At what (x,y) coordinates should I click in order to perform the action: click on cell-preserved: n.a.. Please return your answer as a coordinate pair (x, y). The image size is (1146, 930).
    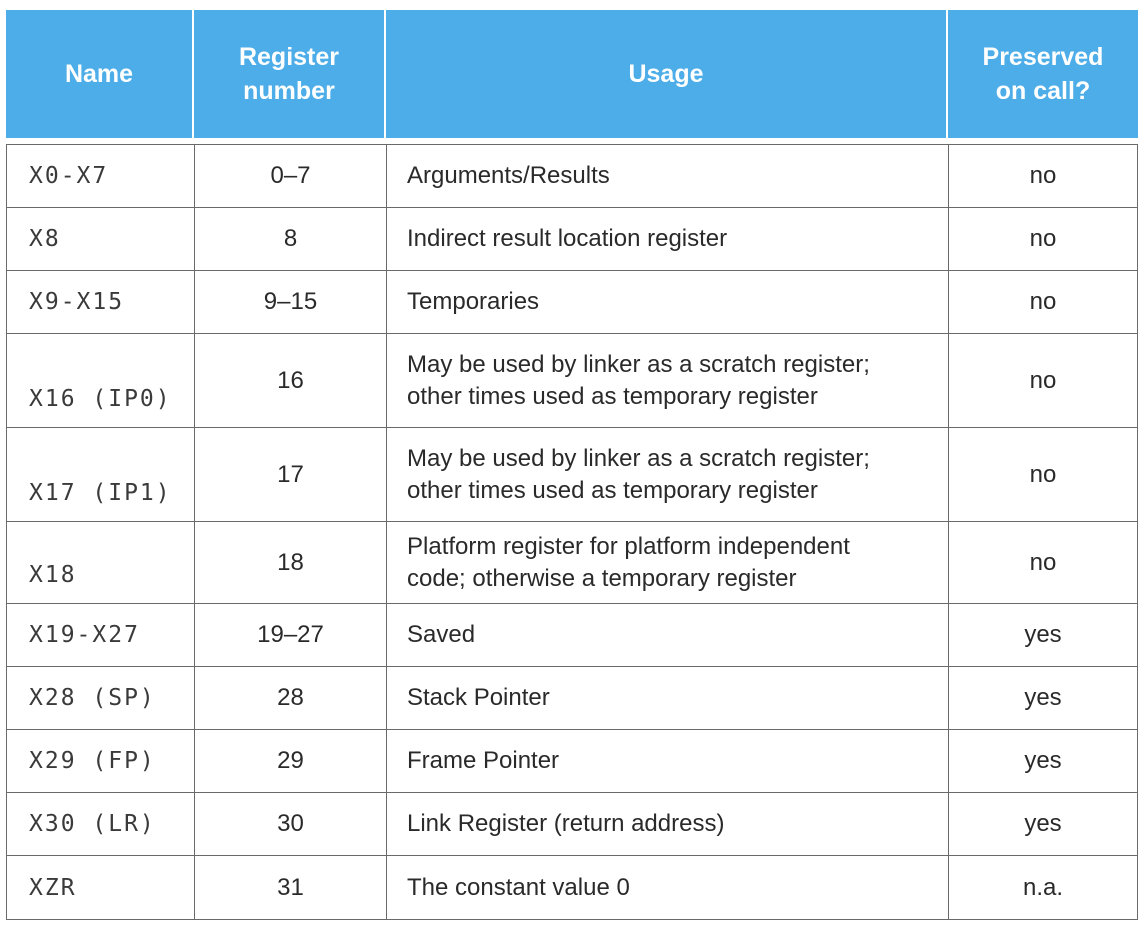
    Looking at the image, I should click on (1043, 887).